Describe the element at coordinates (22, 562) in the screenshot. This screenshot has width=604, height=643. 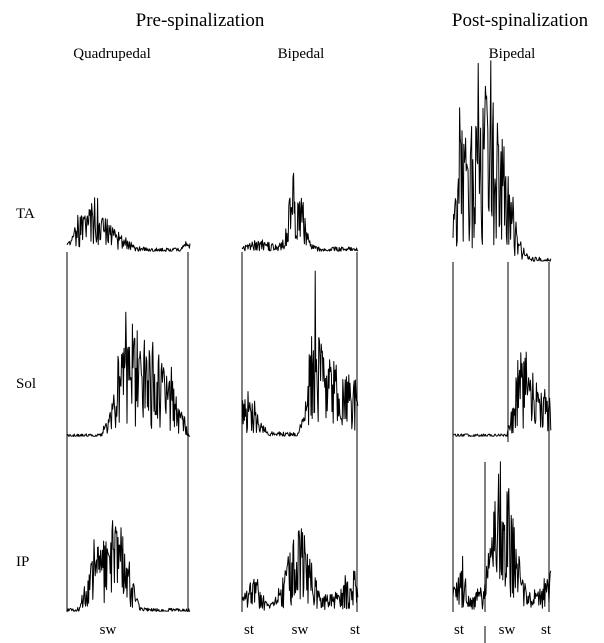
I see `row-label-ip: IP` at that location.